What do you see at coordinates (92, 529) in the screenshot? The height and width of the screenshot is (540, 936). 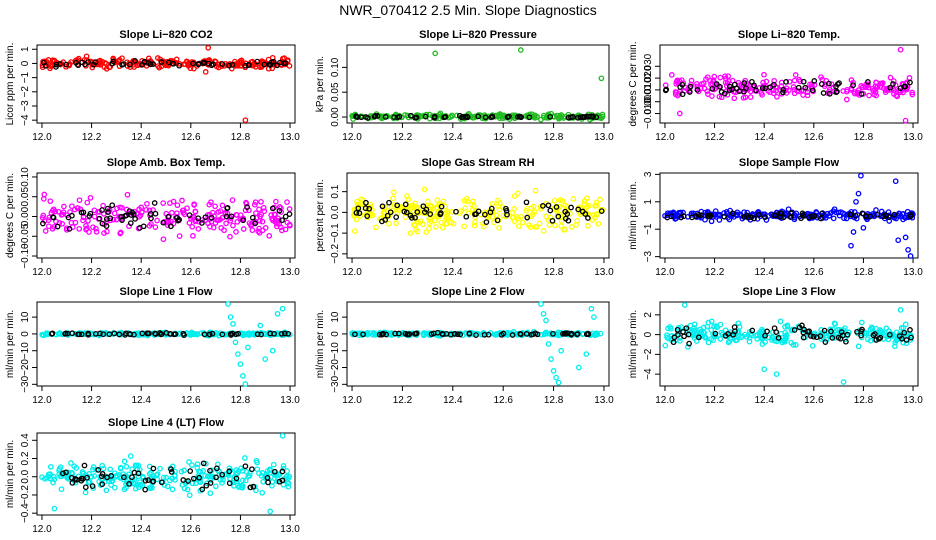 I see `x-tick-label: 12.2` at bounding box center [92, 529].